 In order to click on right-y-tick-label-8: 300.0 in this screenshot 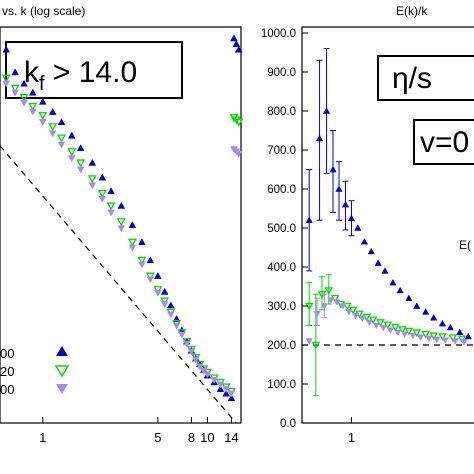, I will do `click(281, 307)`.